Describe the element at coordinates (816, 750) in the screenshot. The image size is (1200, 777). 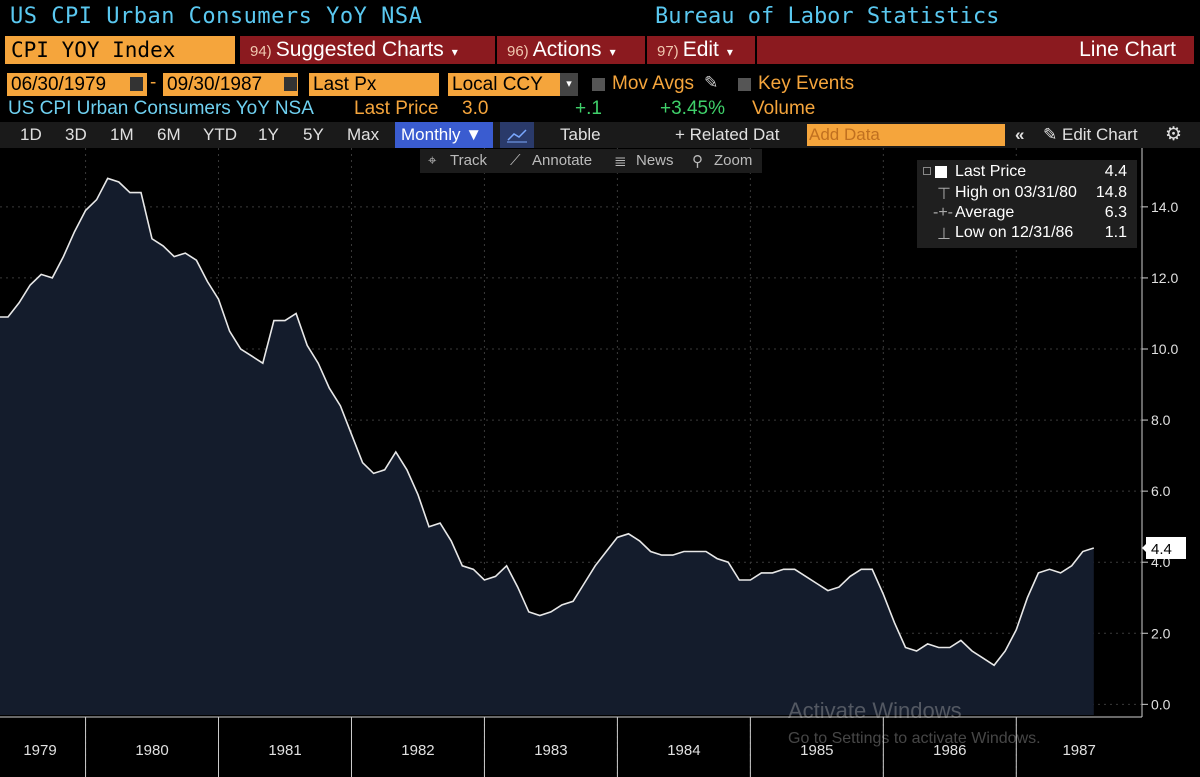
I see `x-tick-label: 1985` at that location.